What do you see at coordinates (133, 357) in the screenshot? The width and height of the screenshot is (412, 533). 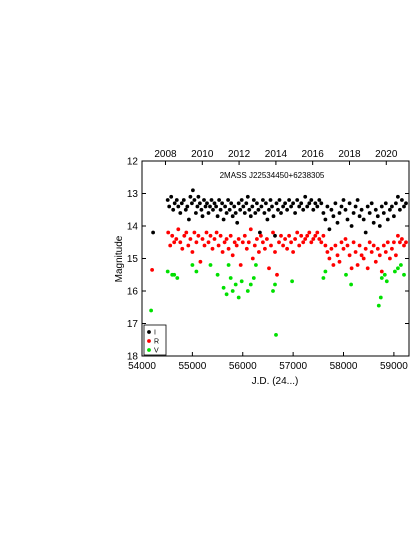 I see `y-tick-label: 18` at bounding box center [133, 357].